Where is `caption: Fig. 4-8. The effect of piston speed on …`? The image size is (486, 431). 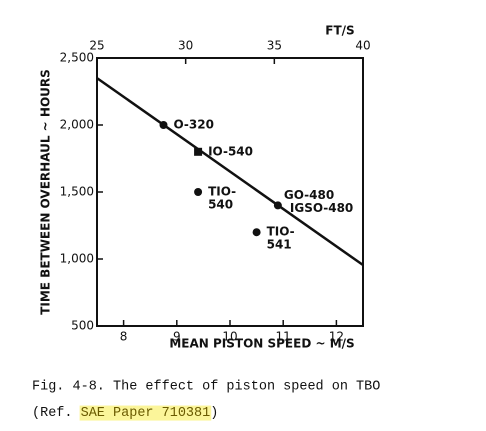 caption: Fig. 4-8. The effect of piston speed on … is located at coordinates (206, 387).